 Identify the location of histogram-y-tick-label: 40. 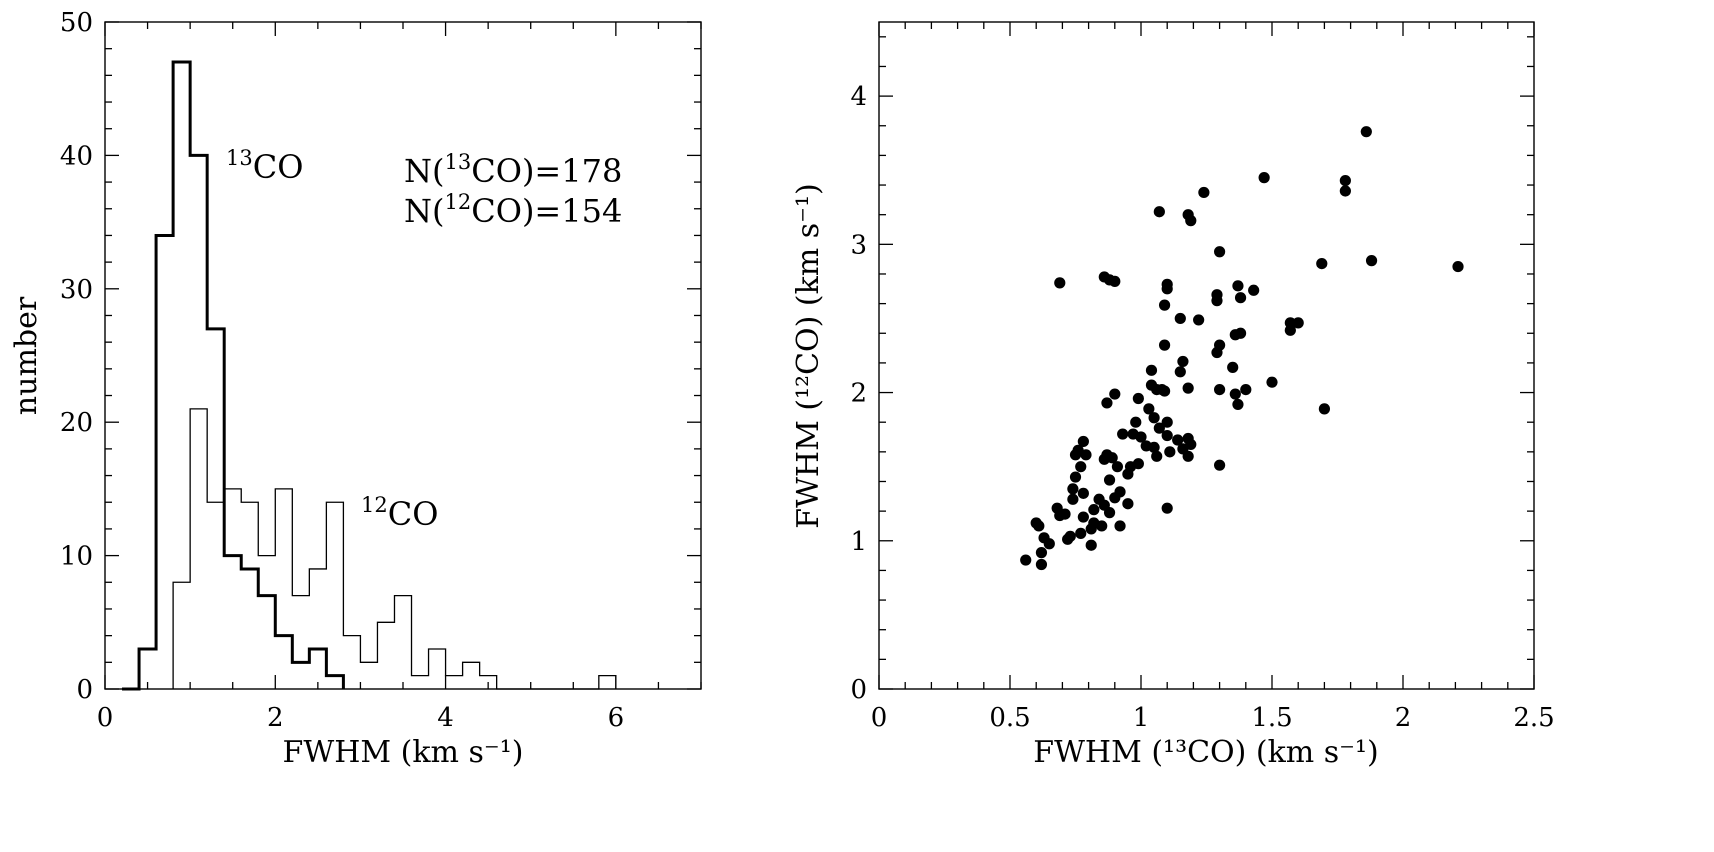
(76, 156).